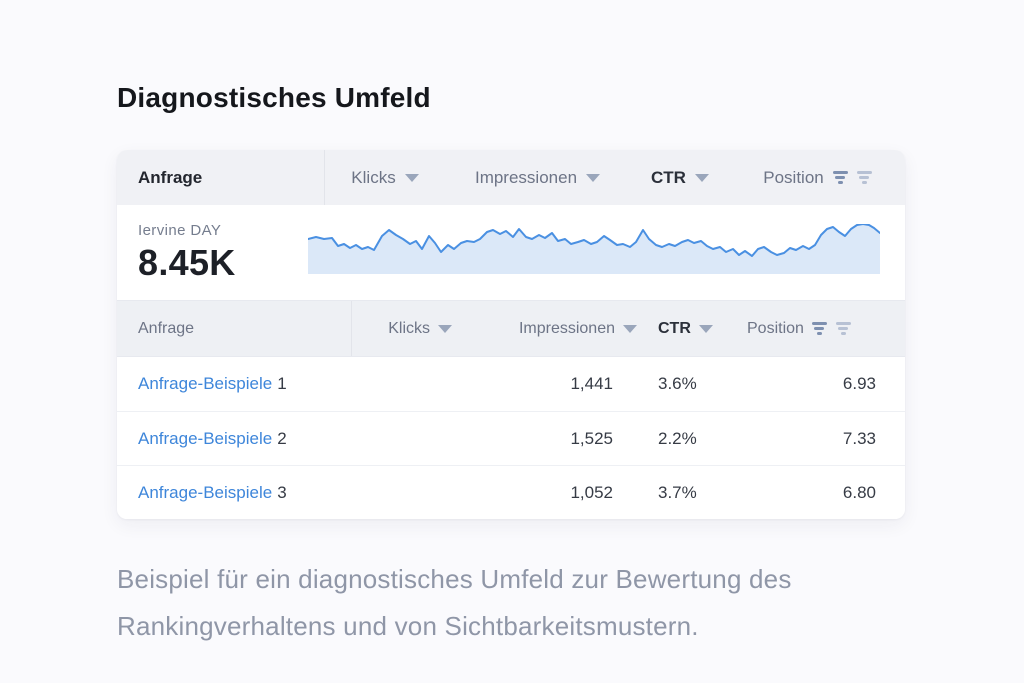 This screenshot has height=683, width=1024. I want to click on table-row: Anfrage-Beispiele 3 1,052 3.7% 6.80, so click(511, 492).